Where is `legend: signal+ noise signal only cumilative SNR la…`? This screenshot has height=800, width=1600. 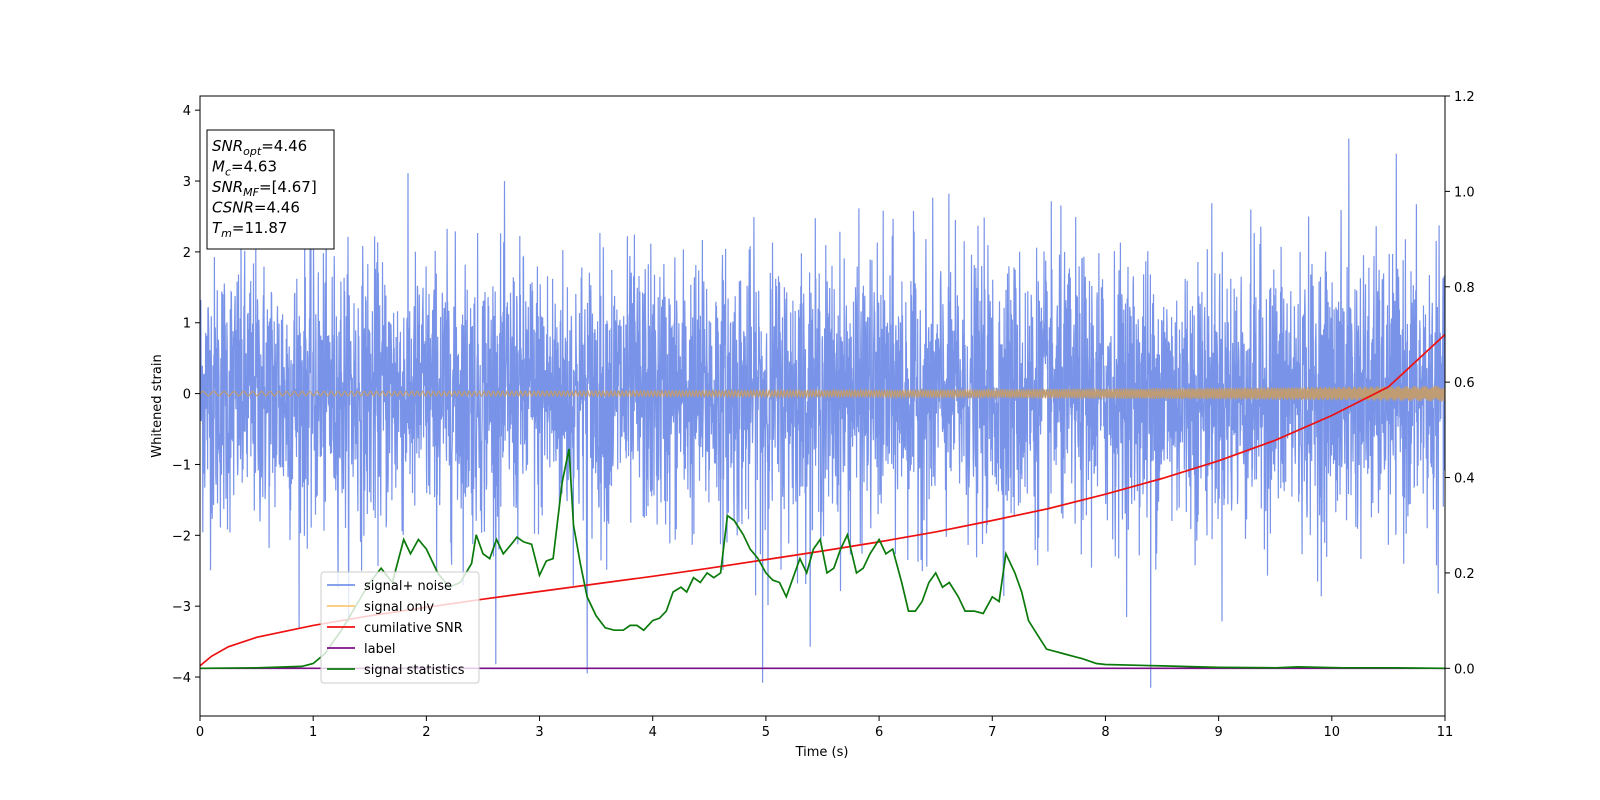
legend: signal+ noise signal only cumilative SNR la… is located at coordinates (400, 627).